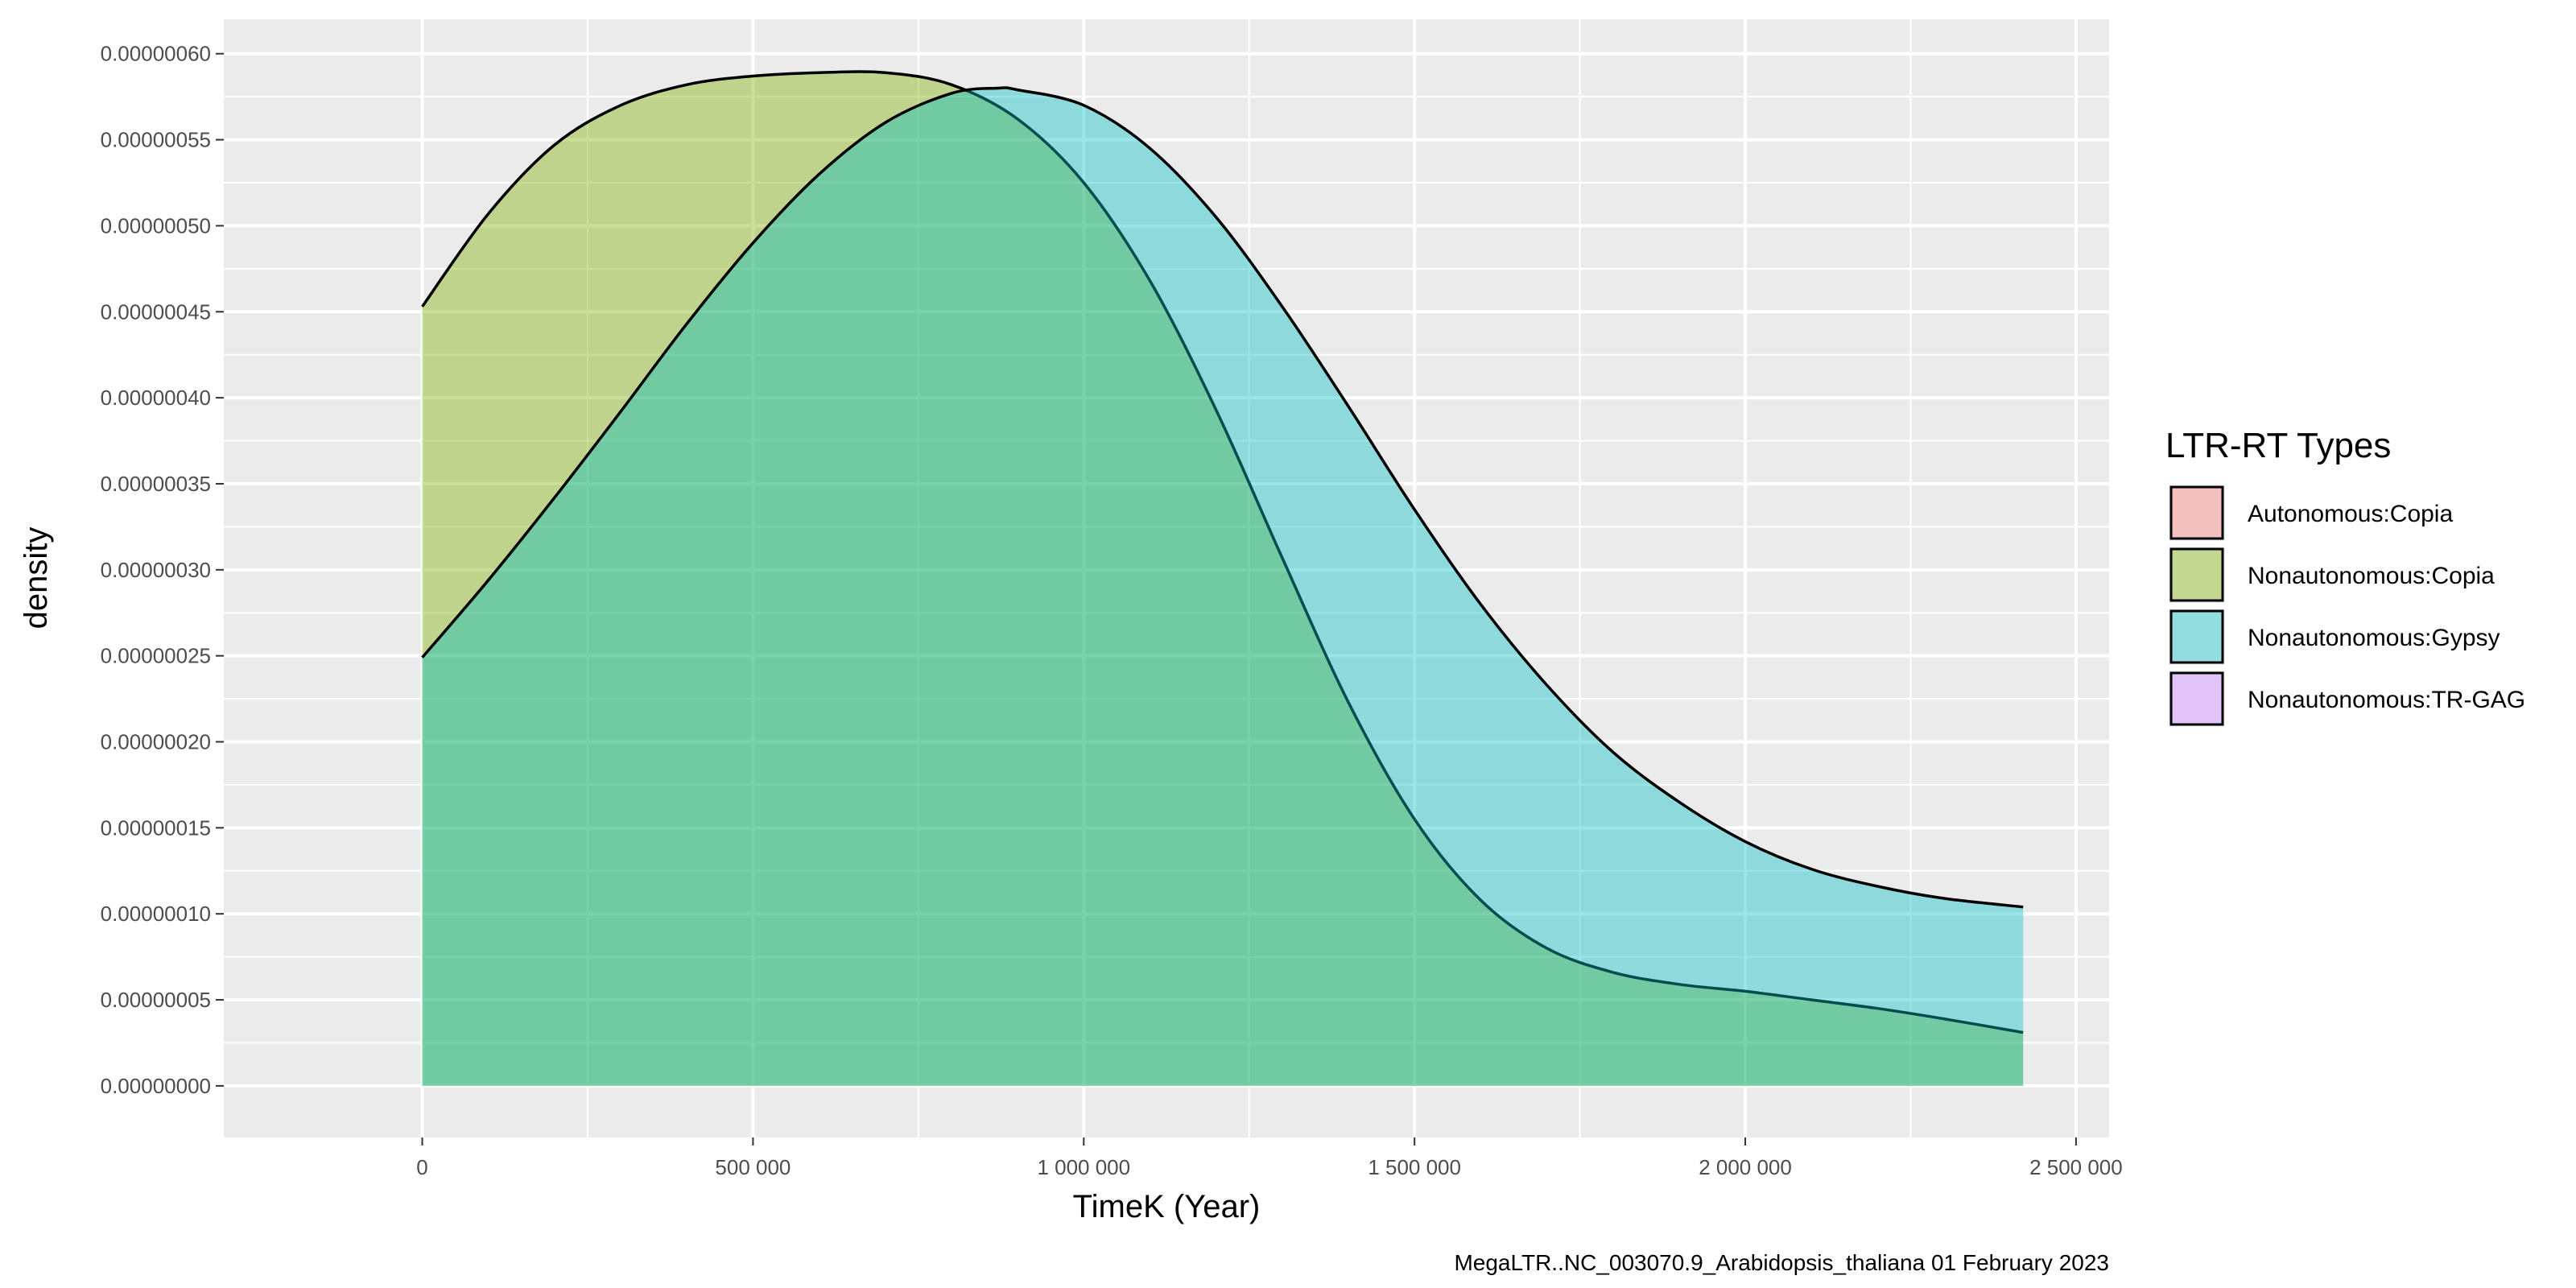  I want to click on y-tick-label: 0.00000005, so click(156, 1000).